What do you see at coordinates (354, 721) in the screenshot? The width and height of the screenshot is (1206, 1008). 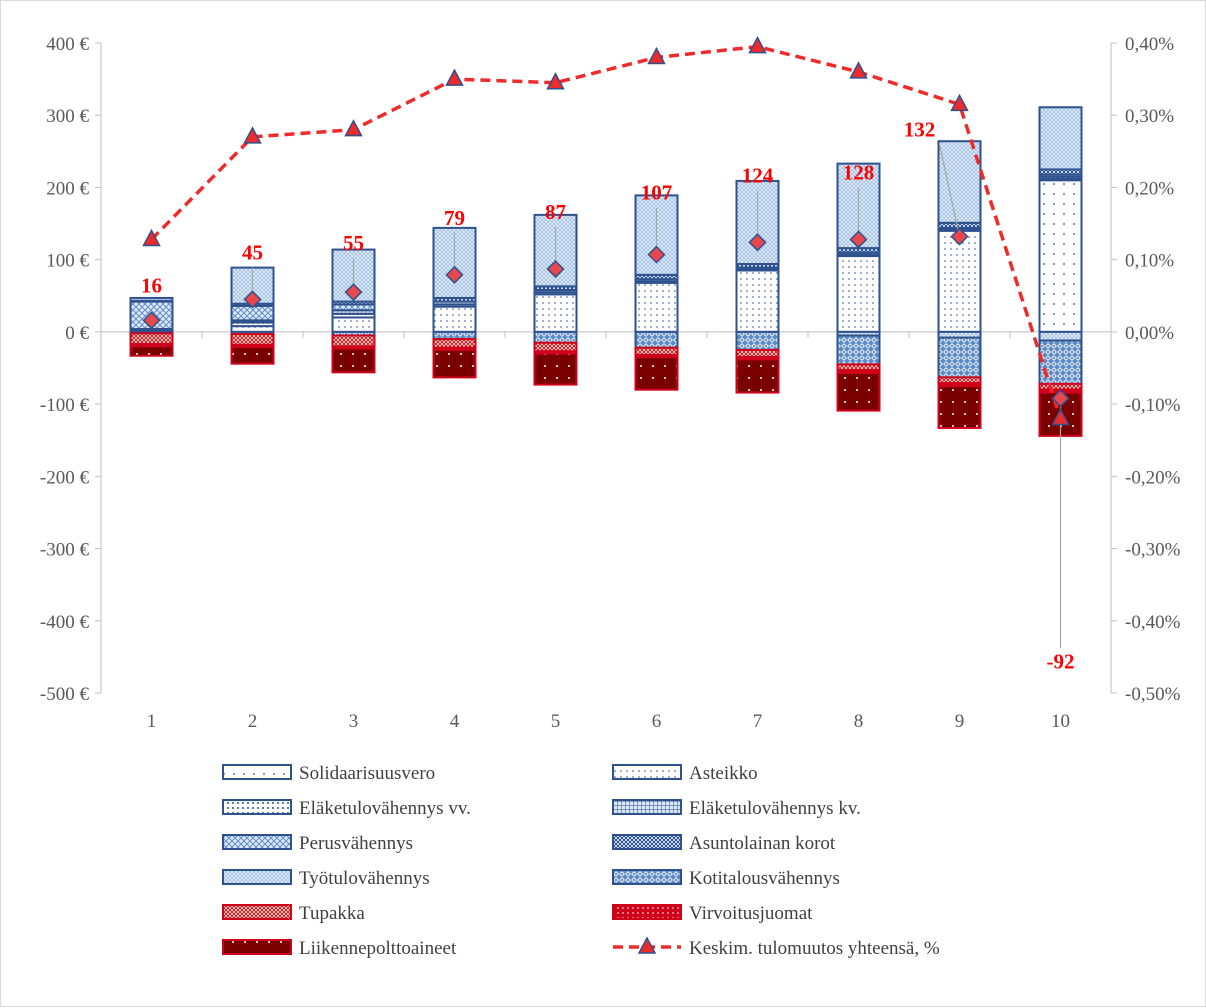 I see `category-label: 3` at bounding box center [354, 721].